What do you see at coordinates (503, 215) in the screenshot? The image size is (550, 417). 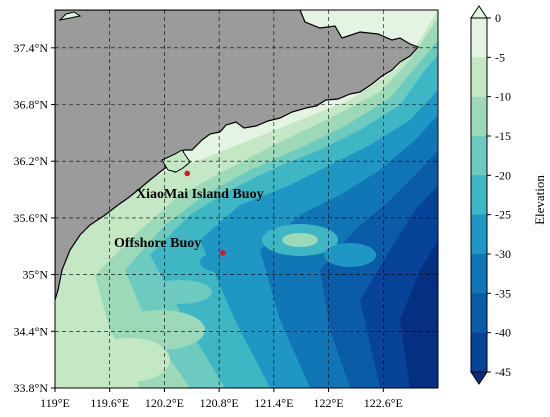 I see `colorbar-tick-label: -25` at bounding box center [503, 215].